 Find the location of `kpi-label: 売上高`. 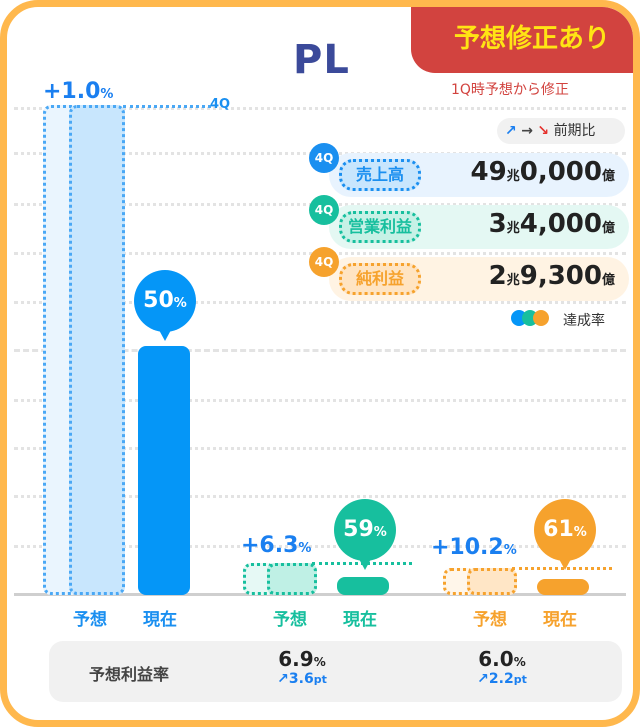

kpi-label: 売上高 is located at coordinates (380, 175).